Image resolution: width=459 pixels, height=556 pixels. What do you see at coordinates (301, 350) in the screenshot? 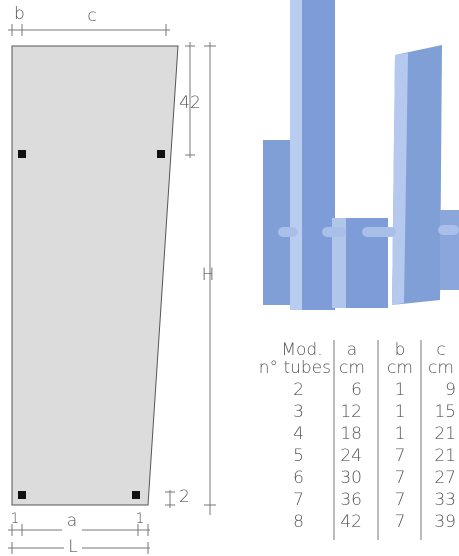
I see `table-header: Mod.` at bounding box center [301, 350].